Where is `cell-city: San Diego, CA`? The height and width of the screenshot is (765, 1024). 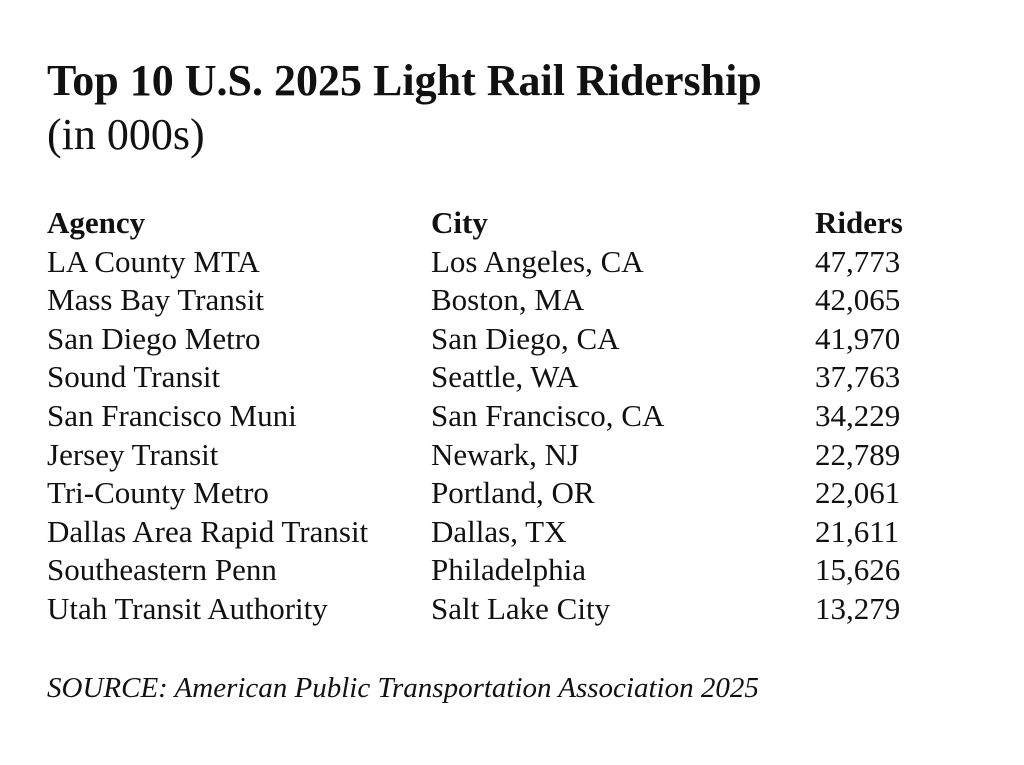
cell-city: San Diego, CA is located at coordinates (525, 338).